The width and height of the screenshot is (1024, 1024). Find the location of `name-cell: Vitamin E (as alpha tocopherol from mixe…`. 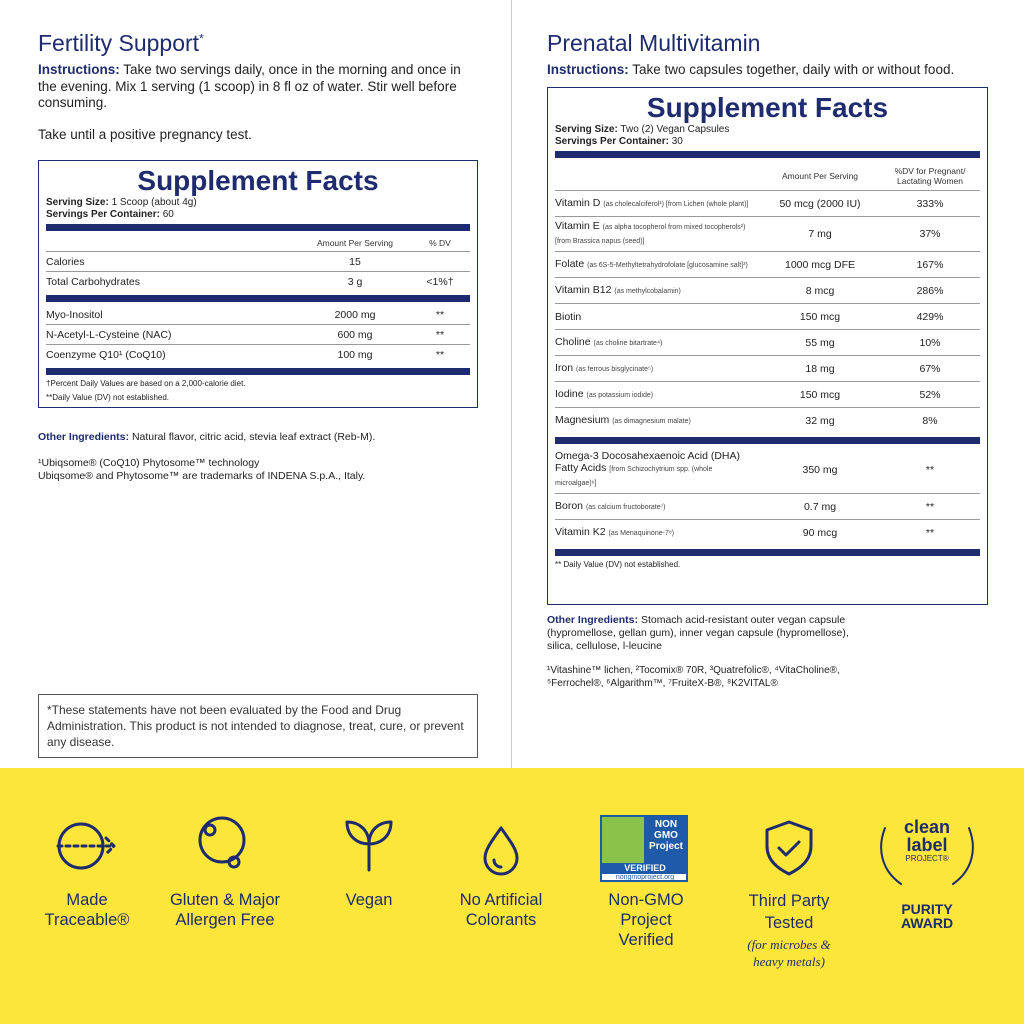

name-cell: Vitamin E (as alpha tocopherol from mixe… is located at coordinates (657, 234).